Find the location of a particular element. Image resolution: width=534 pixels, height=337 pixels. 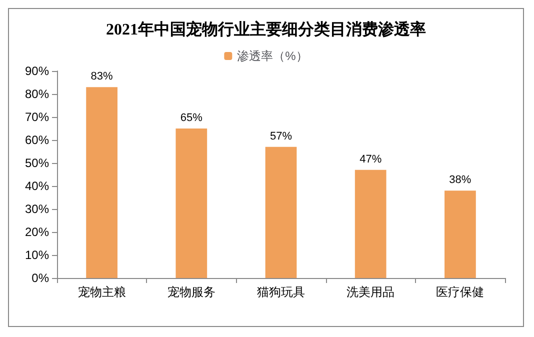

x-tick-label: 宠物主粮 is located at coordinates (102, 292).